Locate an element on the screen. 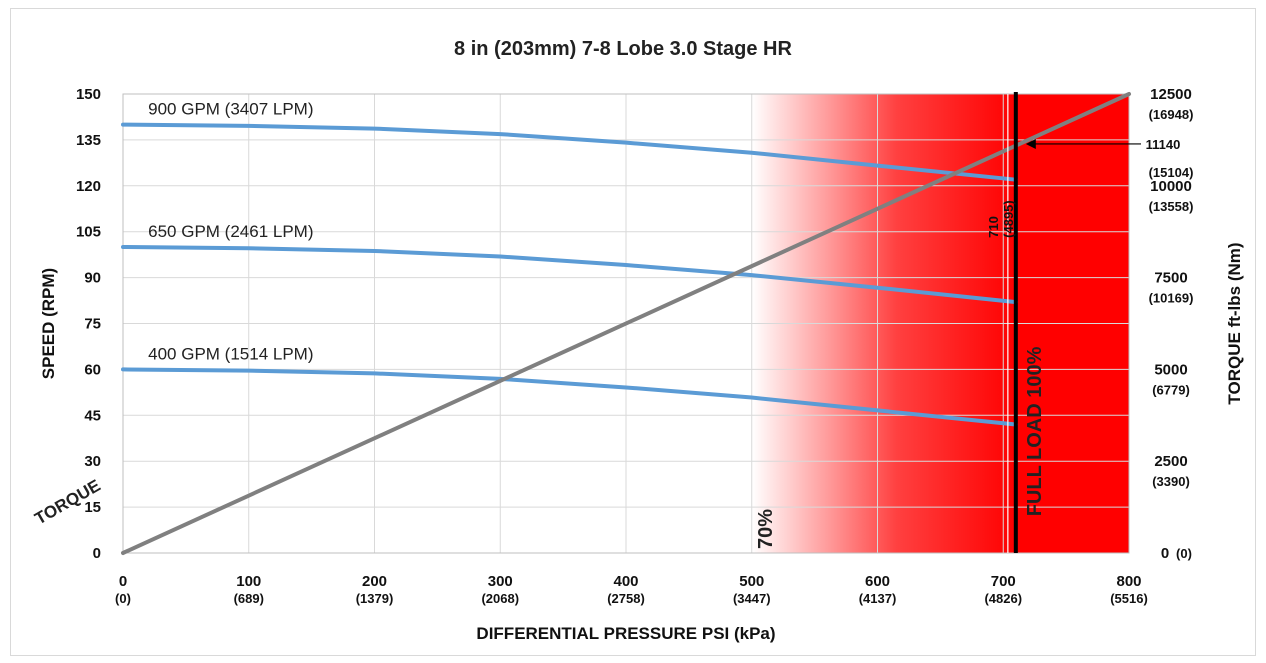 The width and height of the screenshot is (1266, 663). full-load-value-sub: (4895) is located at coordinates (1008, 219).